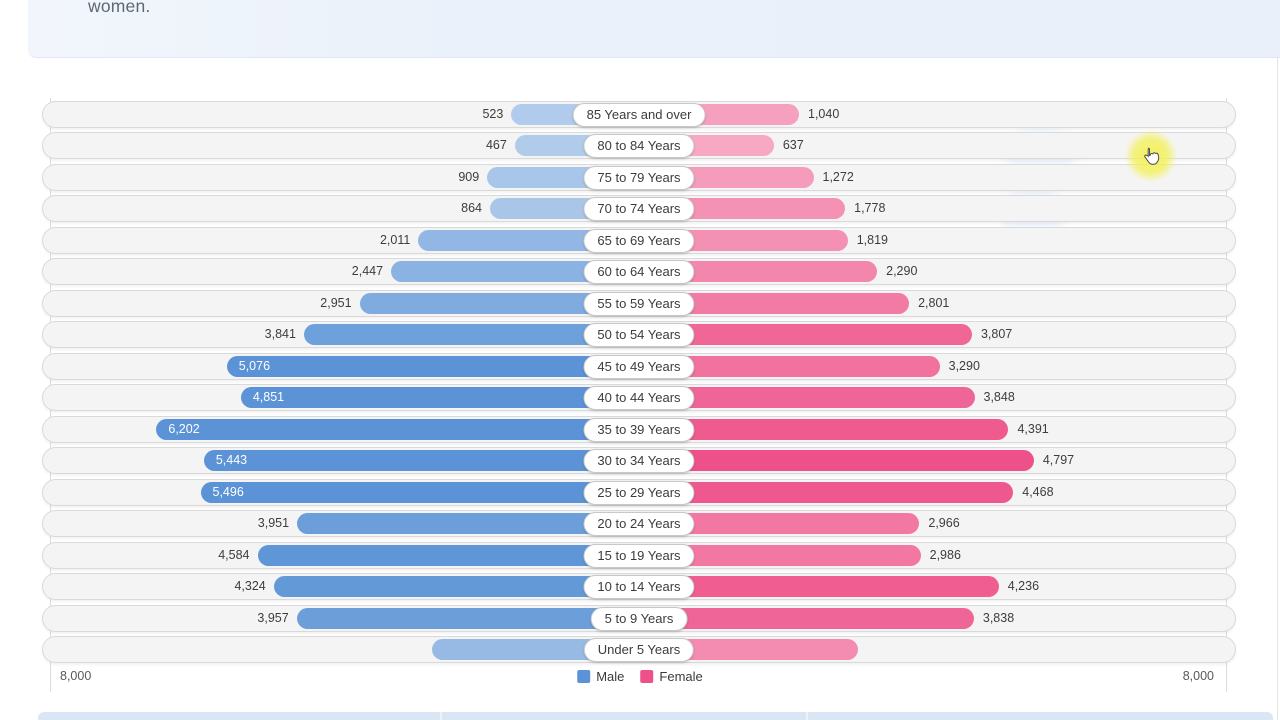 The width and height of the screenshot is (1280, 720). Describe the element at coordinates (639, 366) in the screenshot. I see `age-group-pill: 45 to 49 Years` at that location.